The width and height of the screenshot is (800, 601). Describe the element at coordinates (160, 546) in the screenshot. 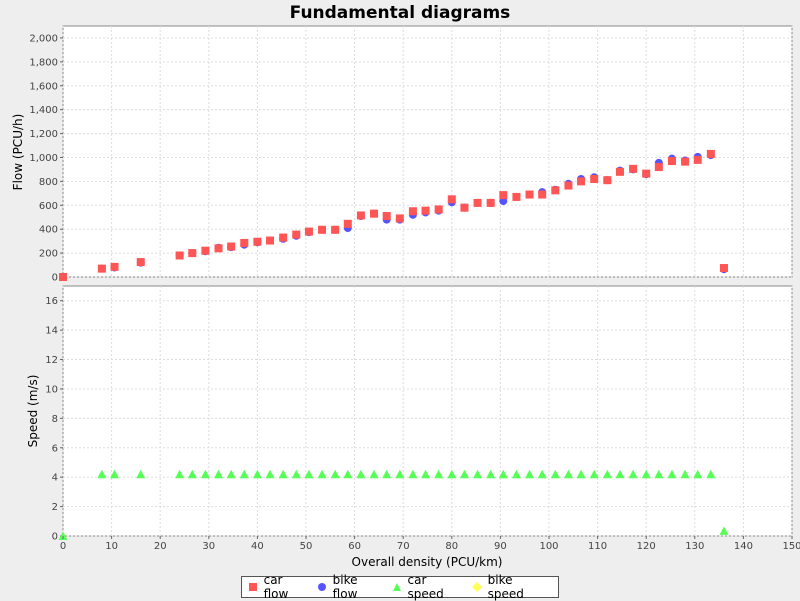

I see `x-tick-label: 20` at that location.